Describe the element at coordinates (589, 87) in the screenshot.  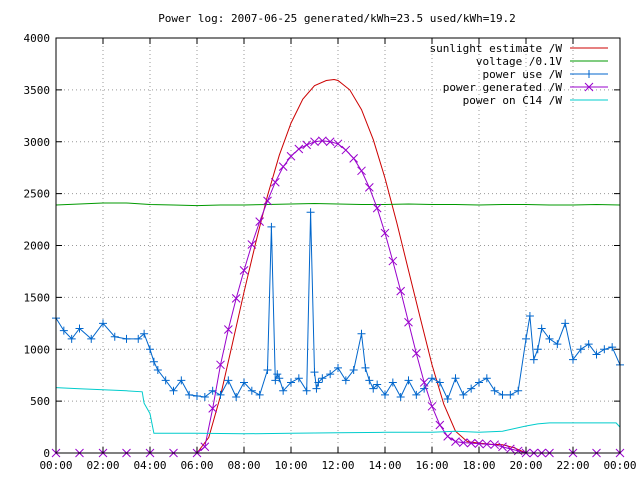
I see `legend-marker-cross` at that location.